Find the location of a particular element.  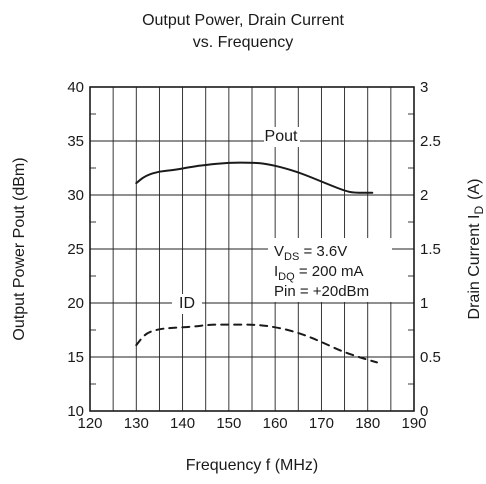

conditions-background is located at coordinates (330, 270).